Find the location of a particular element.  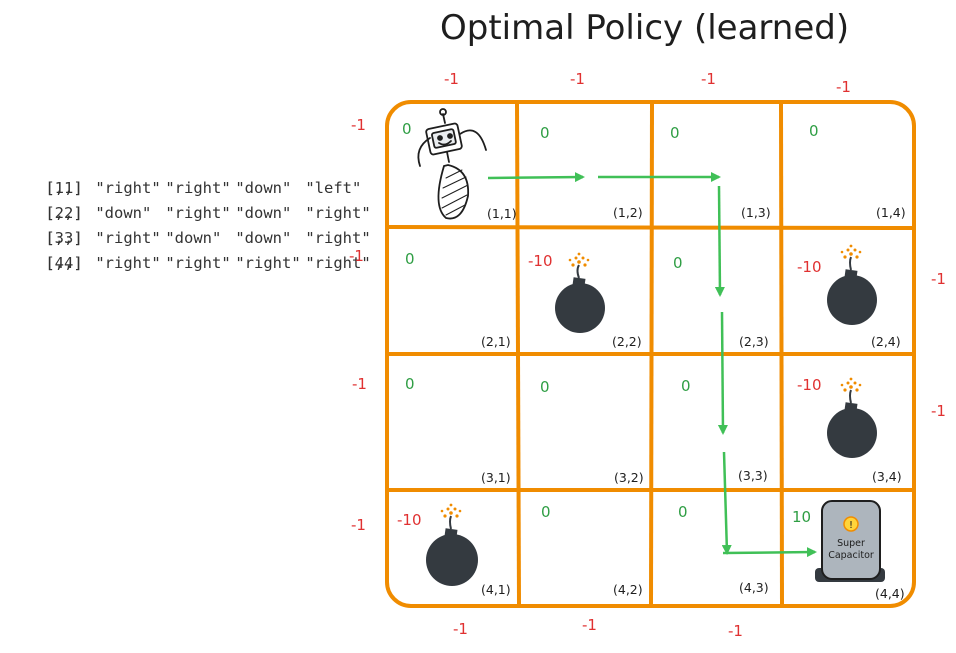

coord-2-2: (2,2) is located at coordinates (627, 341).